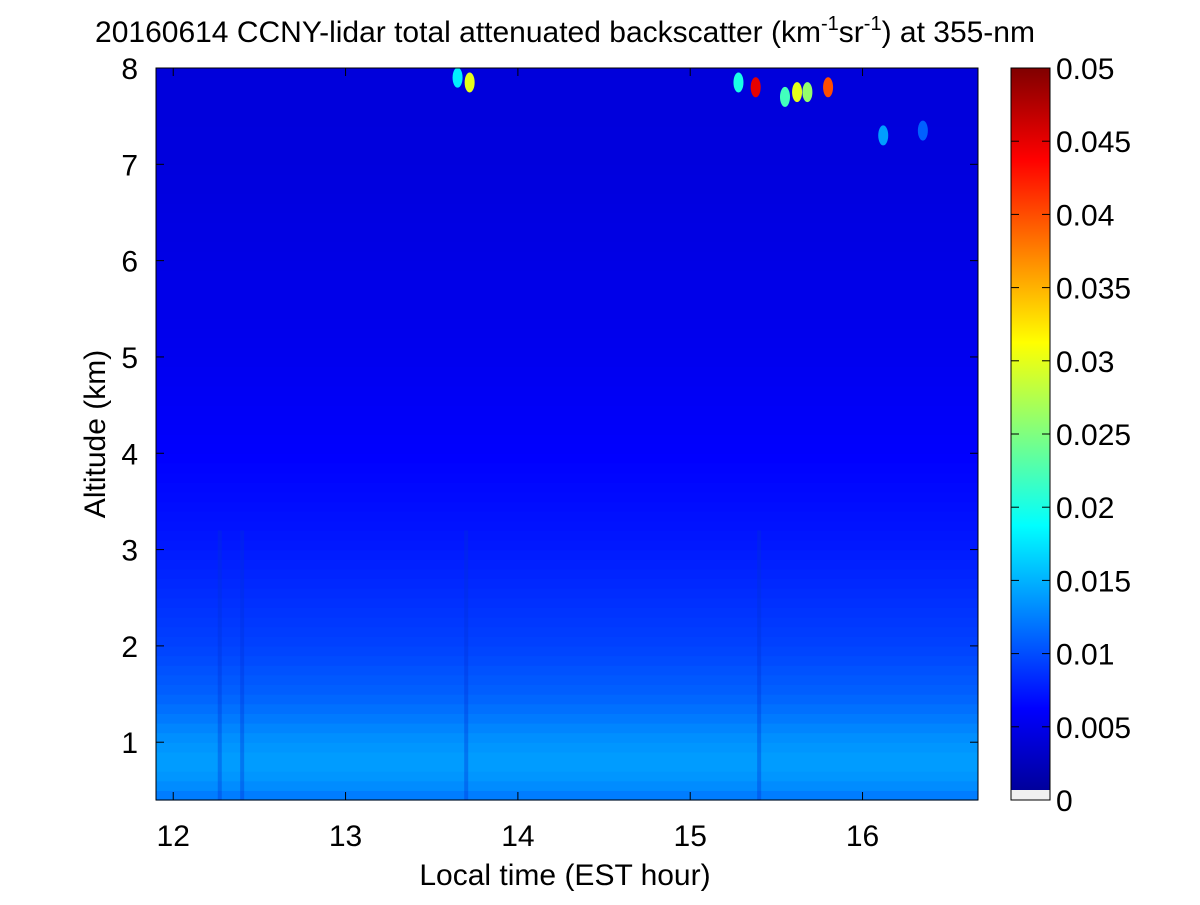  What do you see at coordinates (1093, 435) in the screenshot?
I see `colorbar-tick-label: 0.025` at bounding box center [1093, 435].